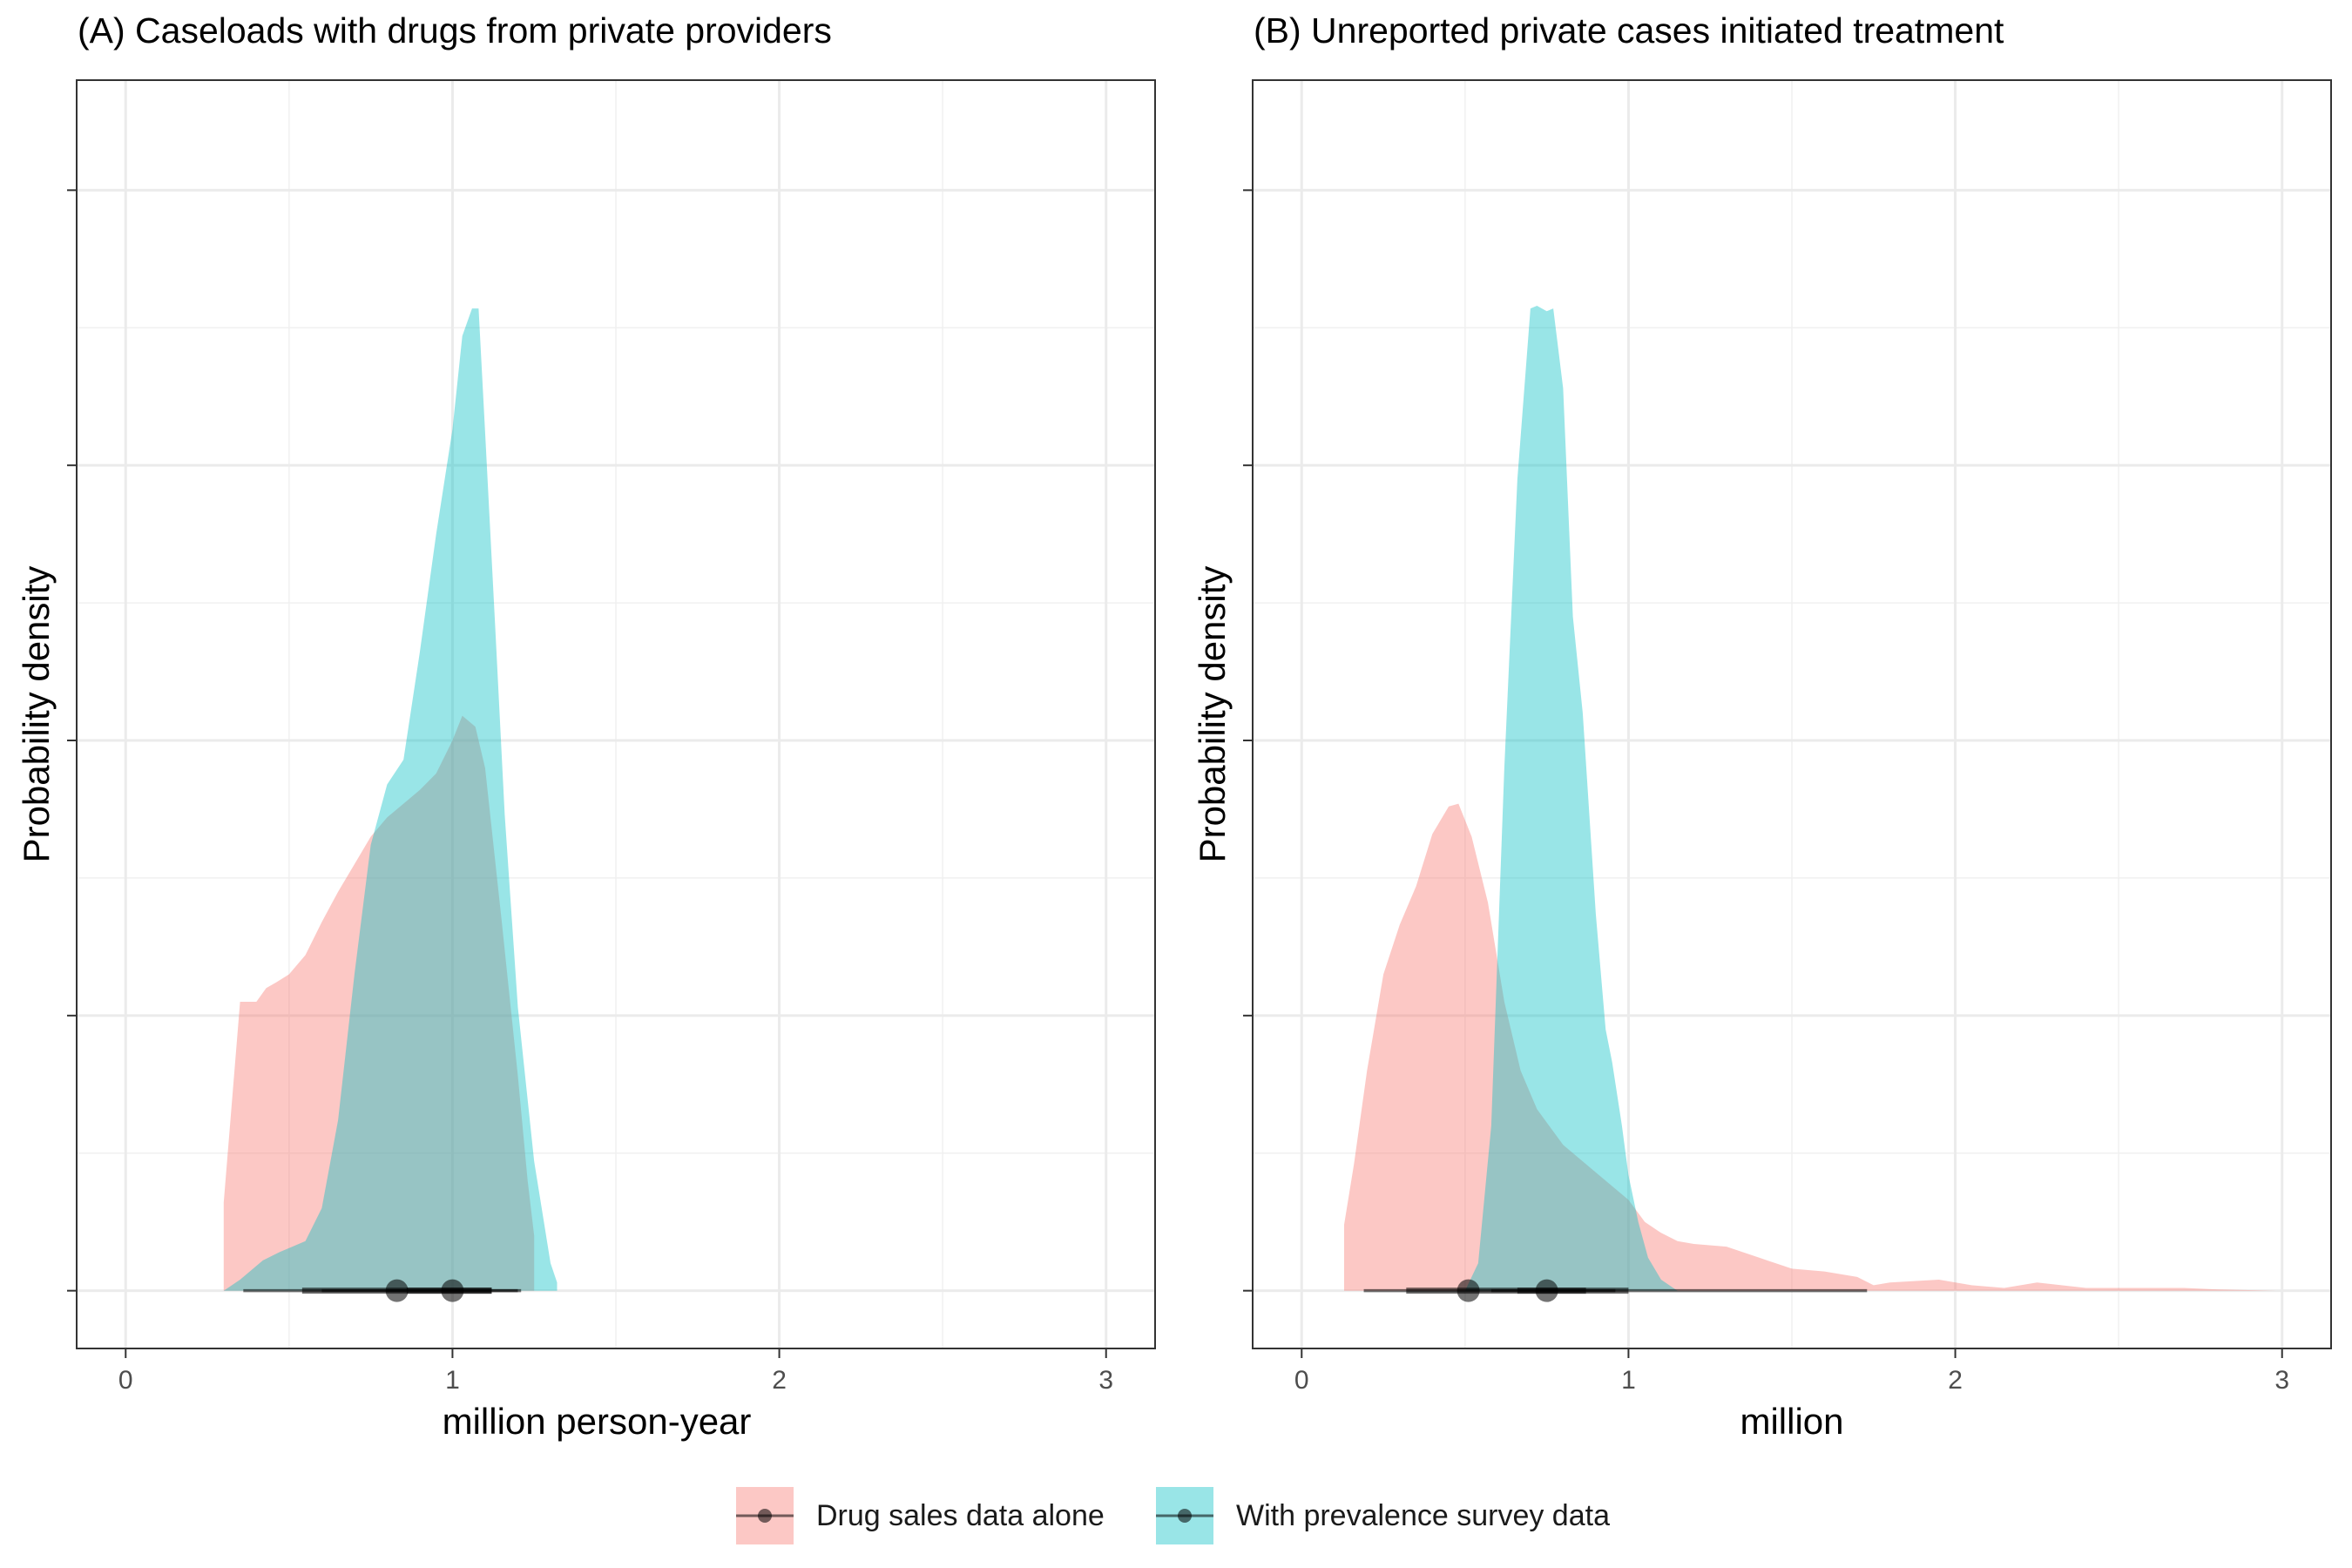 This screenshot has width=2352, height=1568. Describe the element at coordinates (452, 1380) in the screenshot. I see `panel-a-x-tick-label: 1` at that location.